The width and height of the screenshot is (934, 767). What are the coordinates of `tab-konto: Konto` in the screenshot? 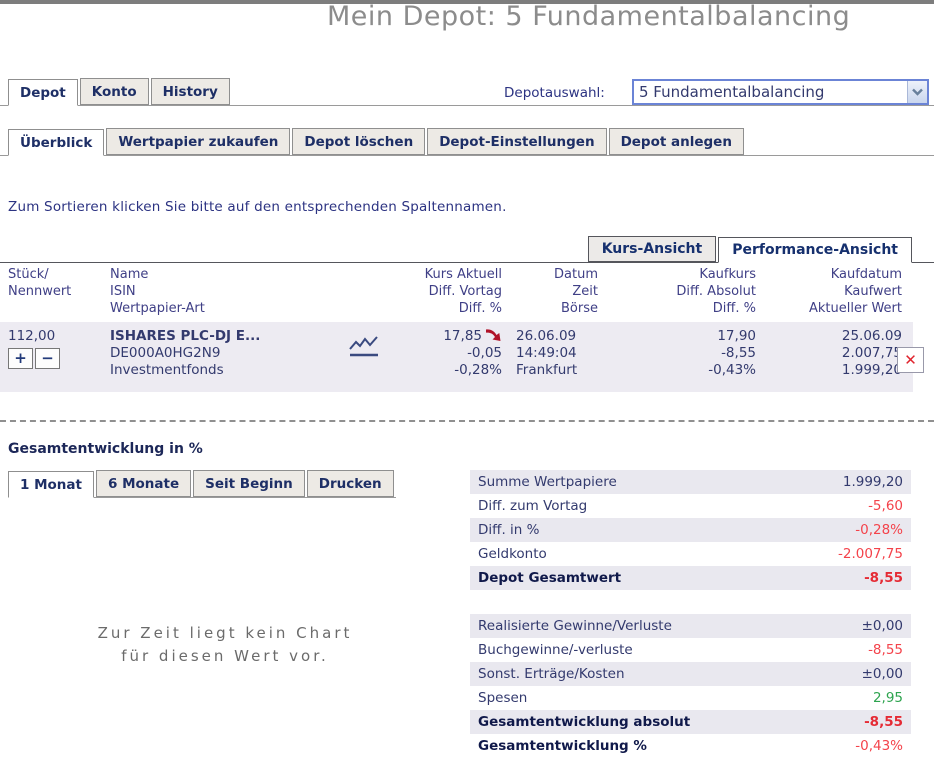 It's located at (114, 91).